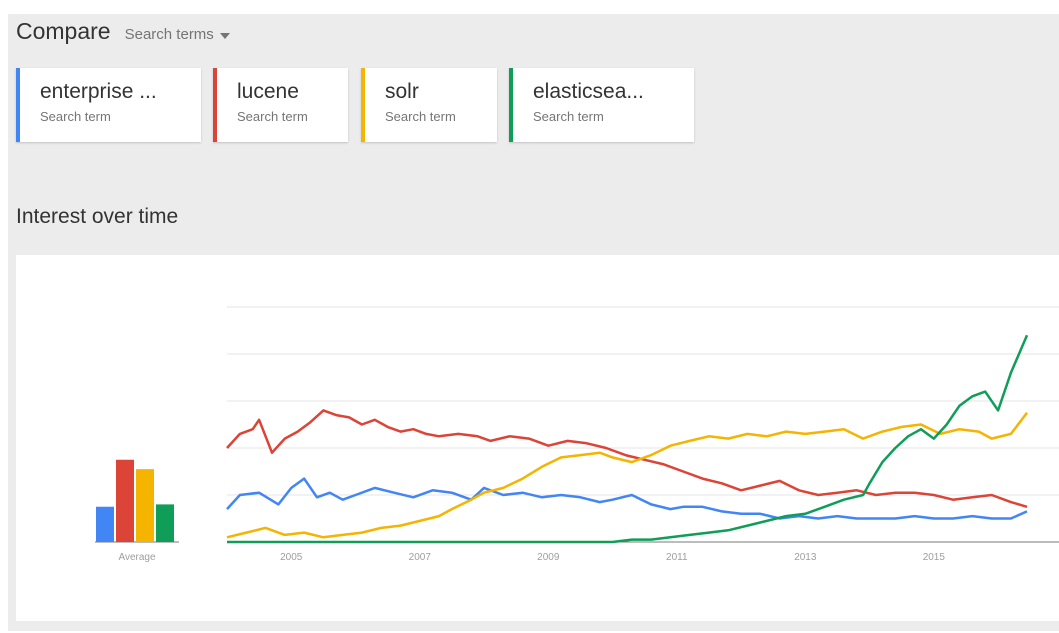 The height and width of the screenshot is (633, 1059). I want to click on section-title: Interest over time, so click(97, 216).